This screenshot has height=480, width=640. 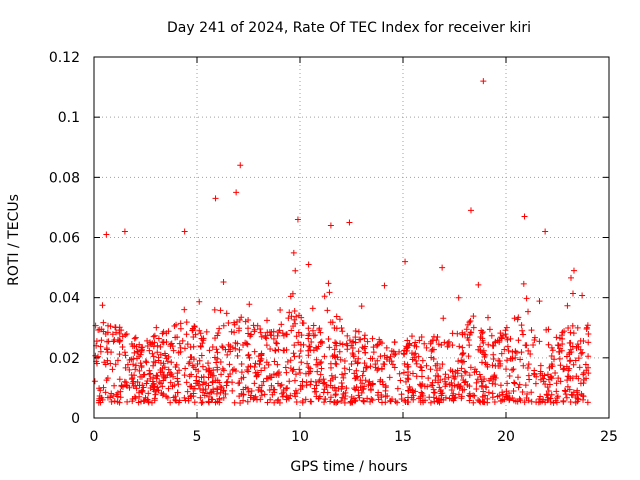 I want to click on x-tick-label: 15, so click(x=403, y=437).